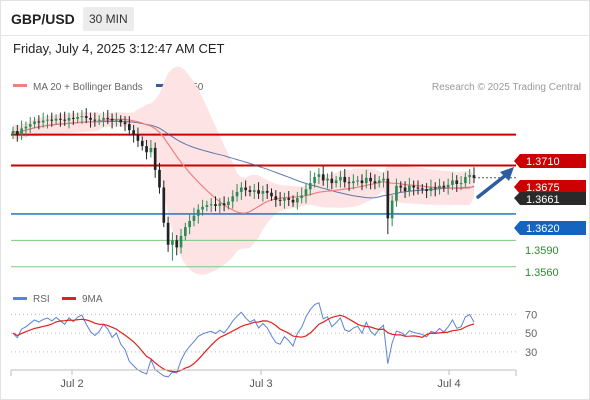 The image size is (590, 400). I want to click on header-divider, so click(295, 35).